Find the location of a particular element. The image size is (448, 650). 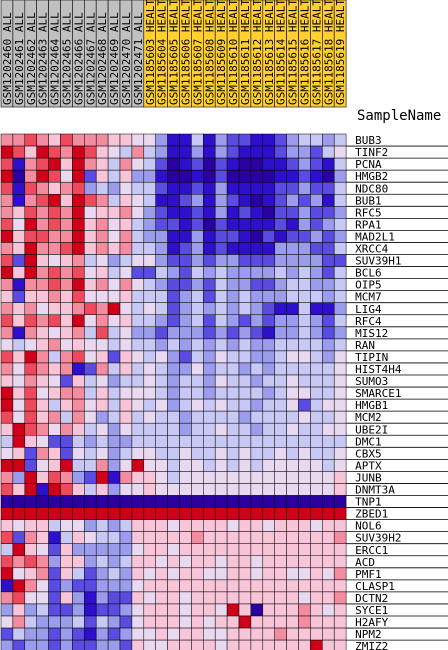

row-label: ZBED1 is located at coordinates (371, 514).